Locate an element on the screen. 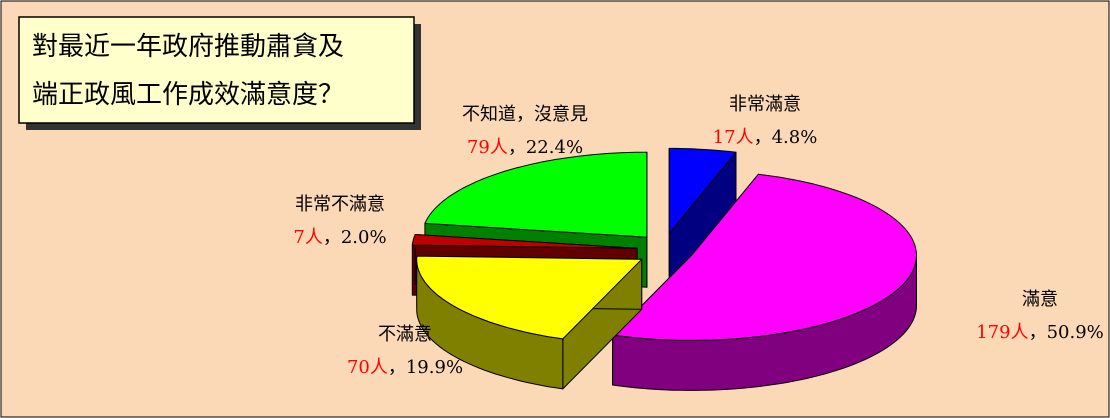 The height and width of the screenshot is (418, 1110). slice-value-label: 17人，4.8% is located at coordinates (765, 137).